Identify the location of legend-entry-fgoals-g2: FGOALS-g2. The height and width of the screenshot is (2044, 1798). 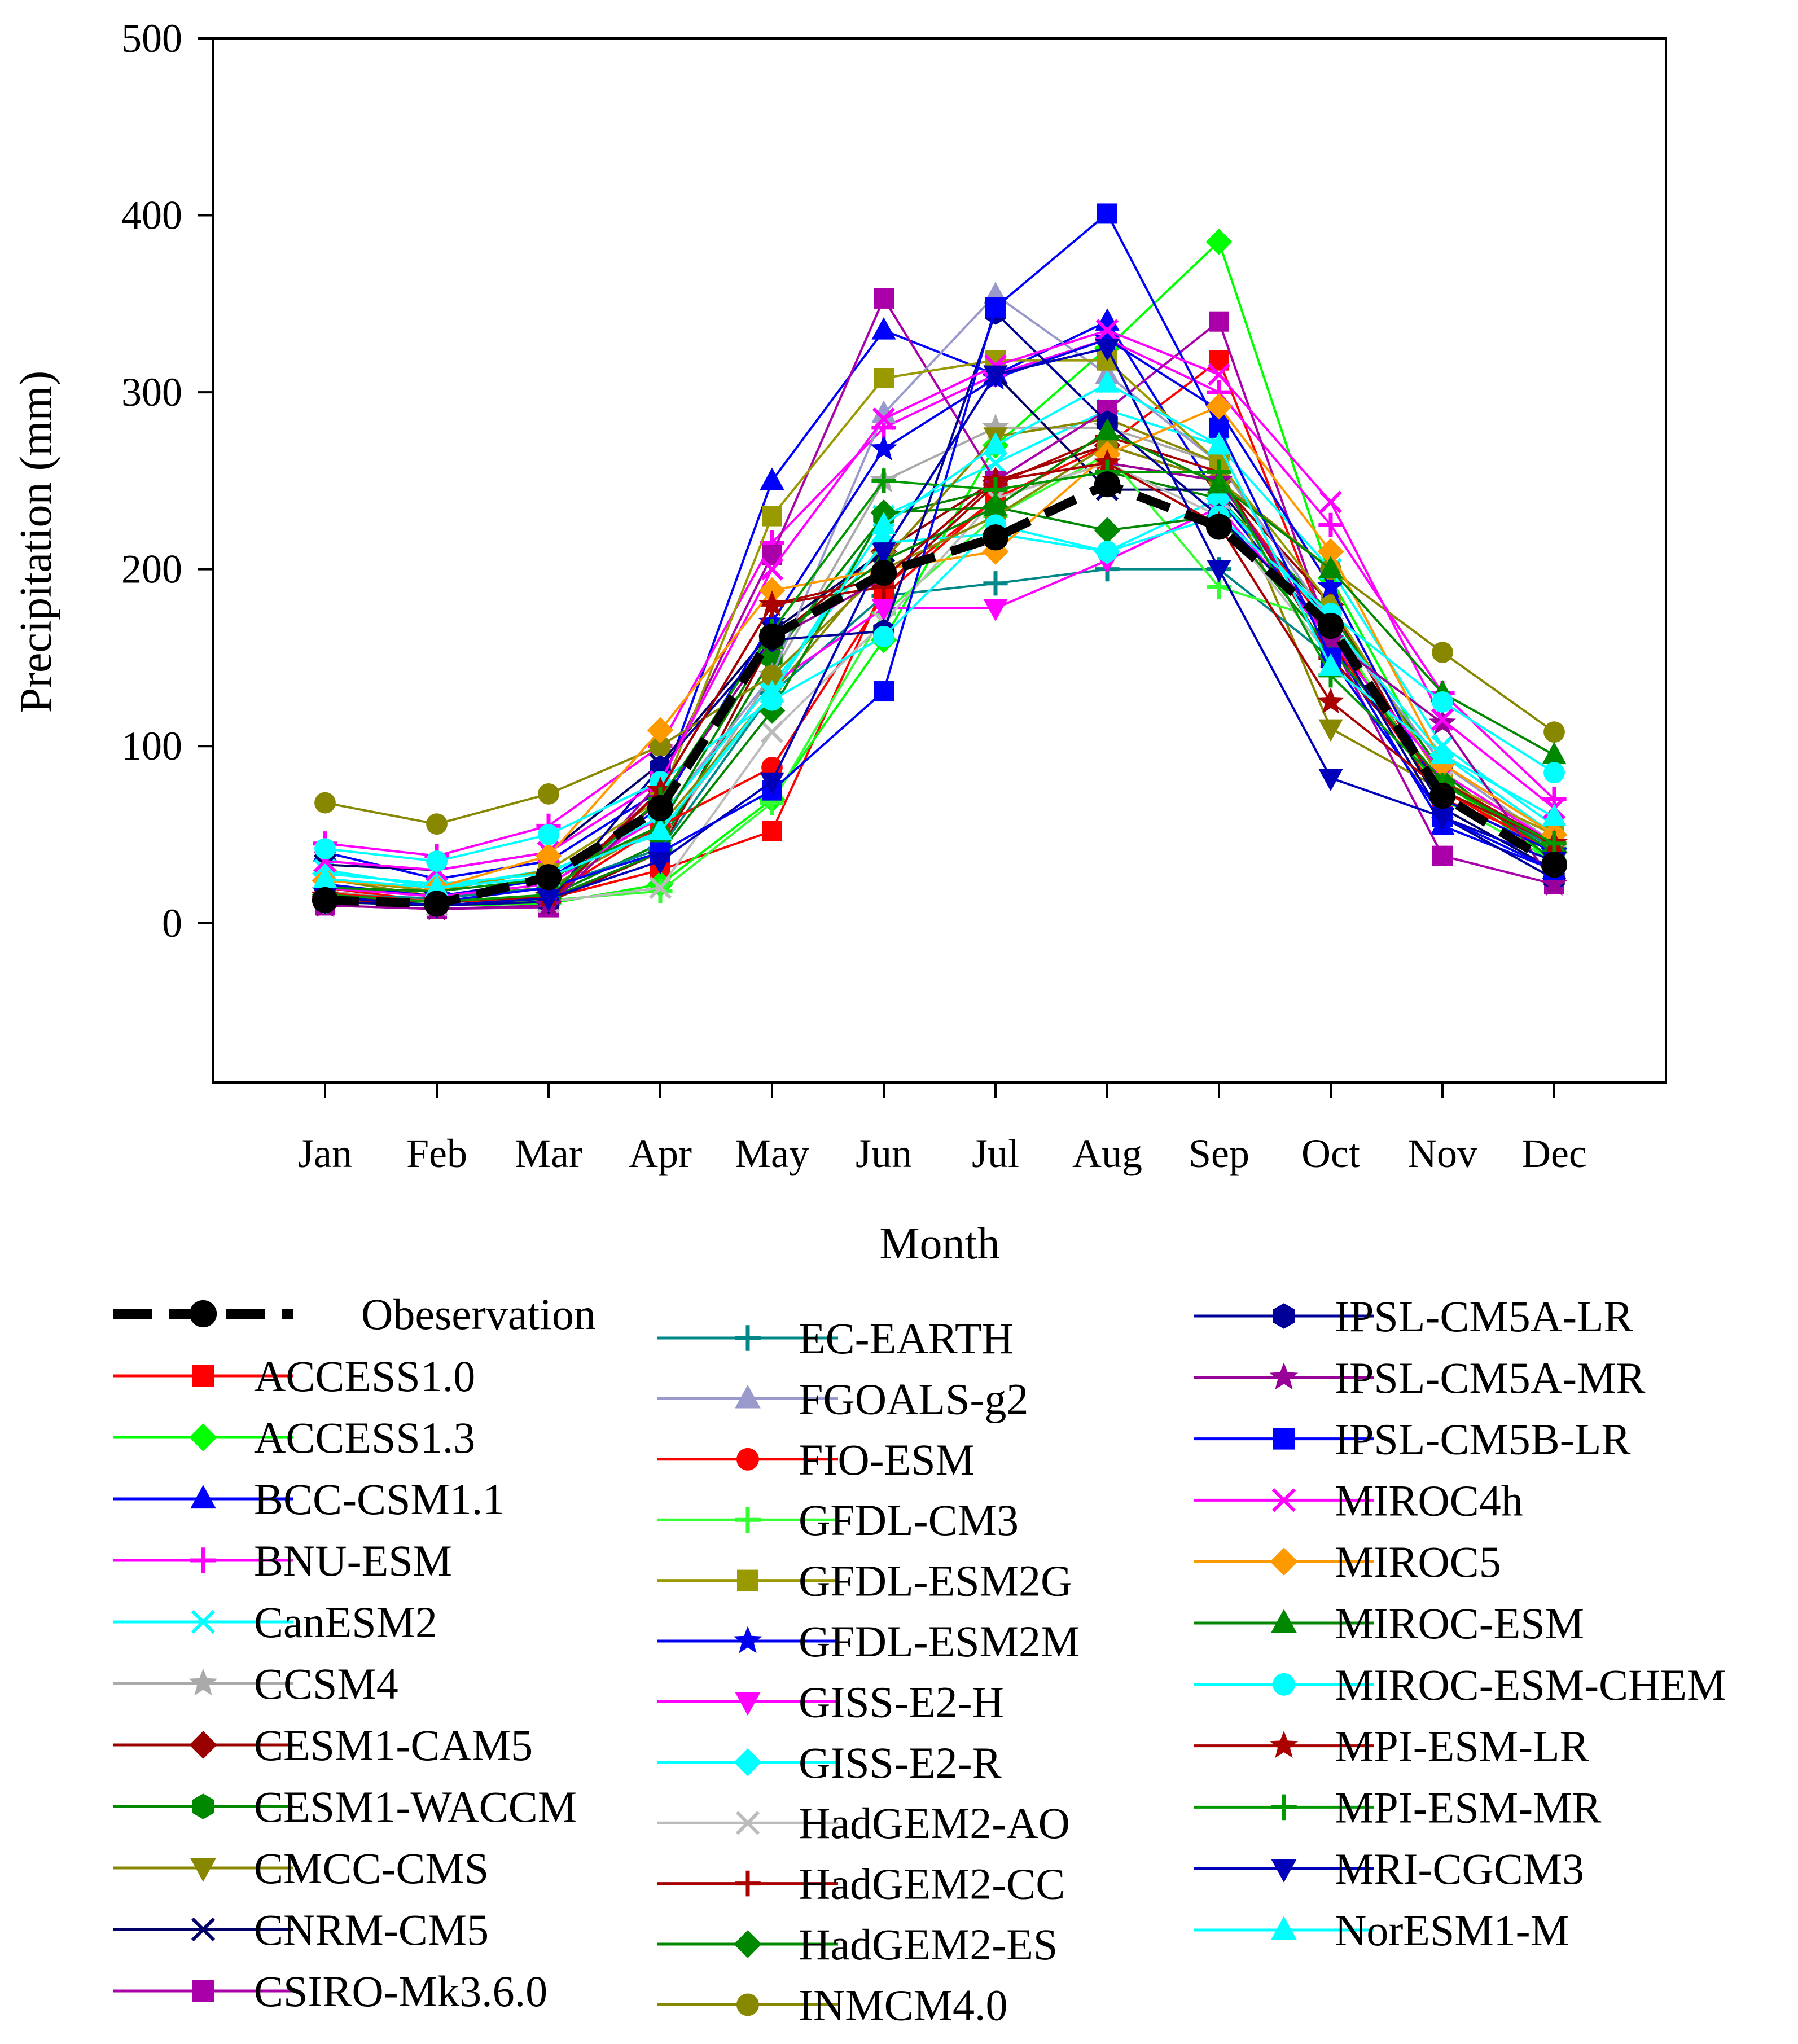
(843, 1398).